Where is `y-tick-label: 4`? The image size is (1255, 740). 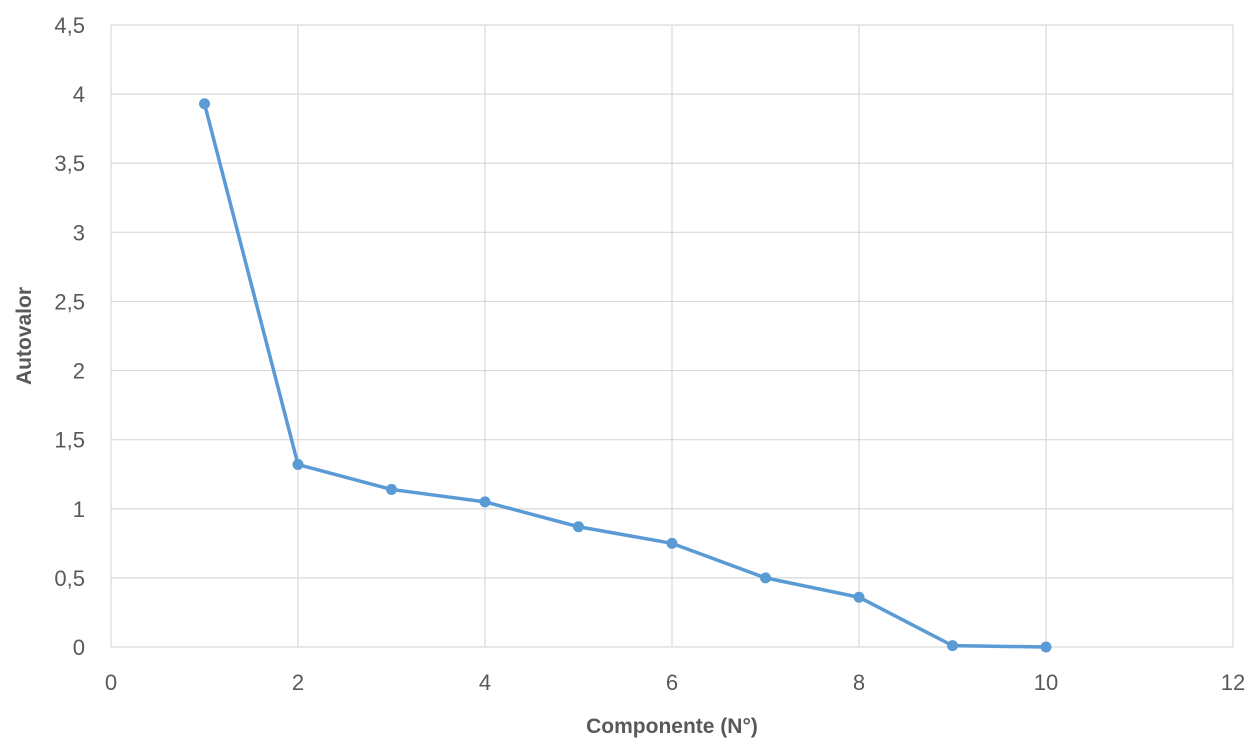
y-tick-label: 4 is located at coordinates (79, 94).